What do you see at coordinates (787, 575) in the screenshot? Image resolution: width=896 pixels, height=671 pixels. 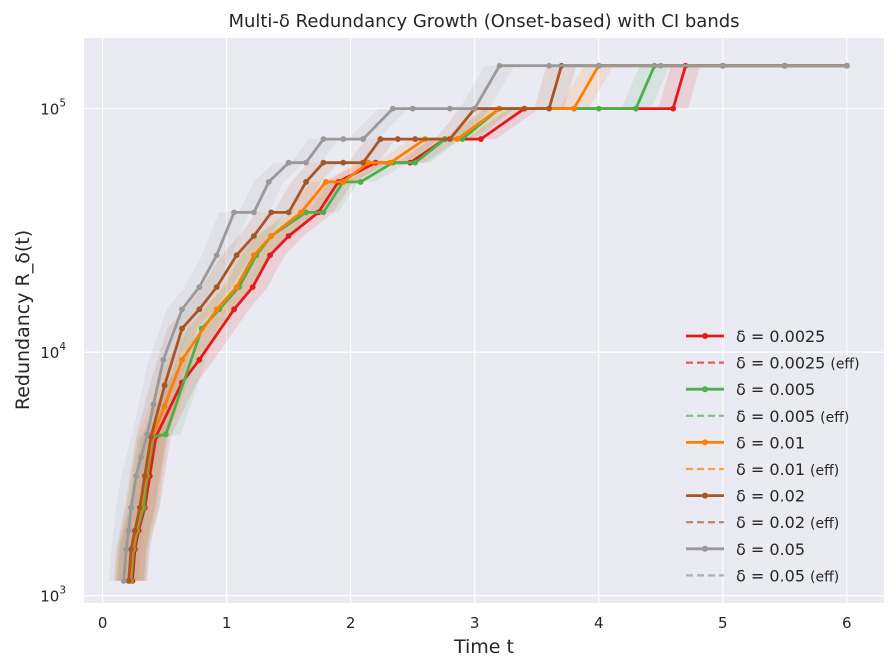 I see `legend-label: δ = 0.05 (eff)` at bounding box center [787, 575].